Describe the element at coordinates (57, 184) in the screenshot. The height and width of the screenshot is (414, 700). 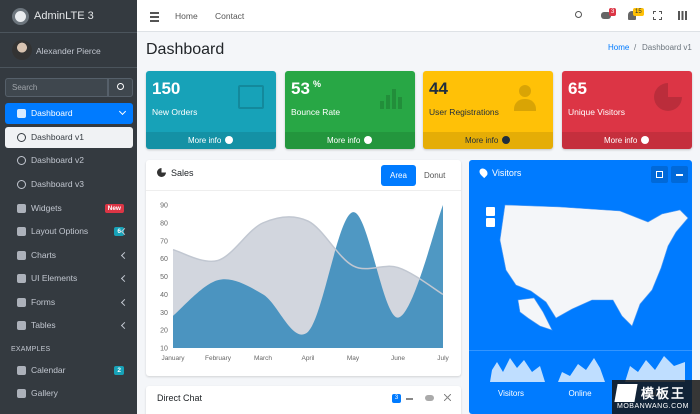
I see `nav-label: Dashboard v3` at that location.